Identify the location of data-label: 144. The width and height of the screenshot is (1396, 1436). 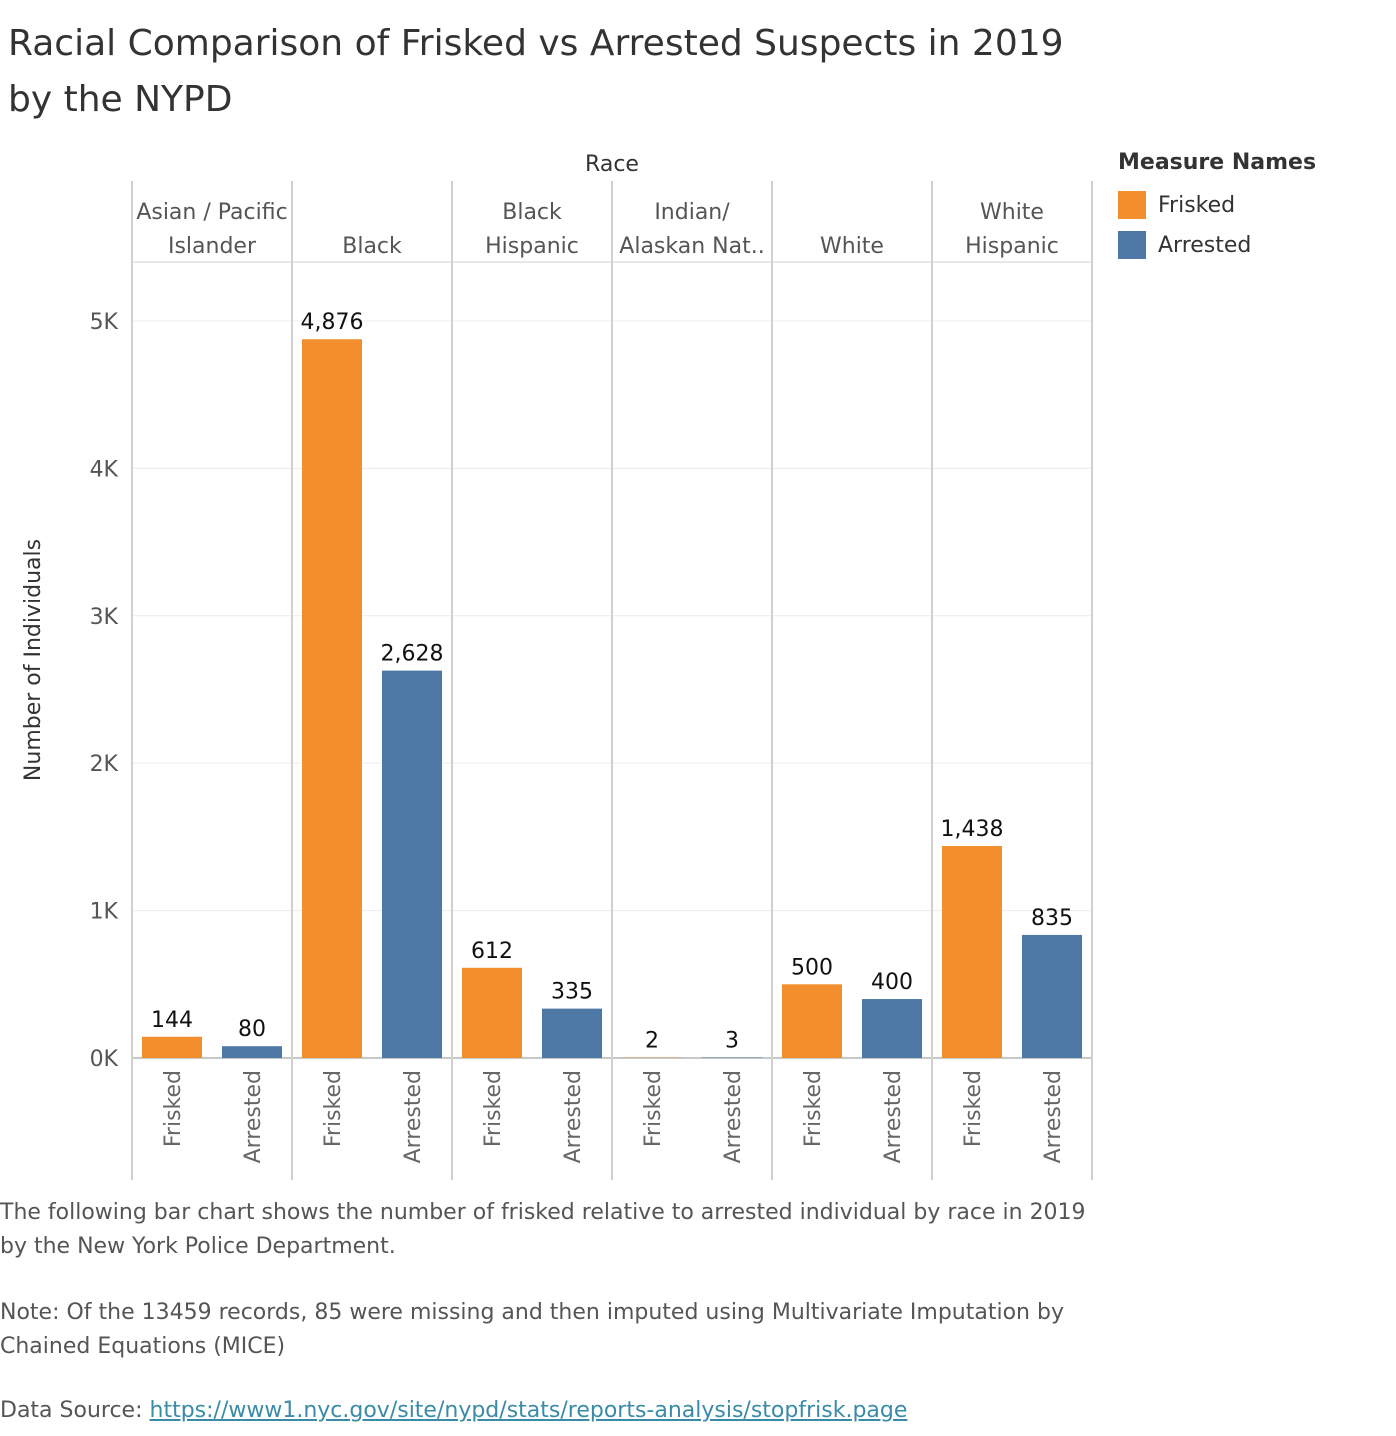
(172, 1020).